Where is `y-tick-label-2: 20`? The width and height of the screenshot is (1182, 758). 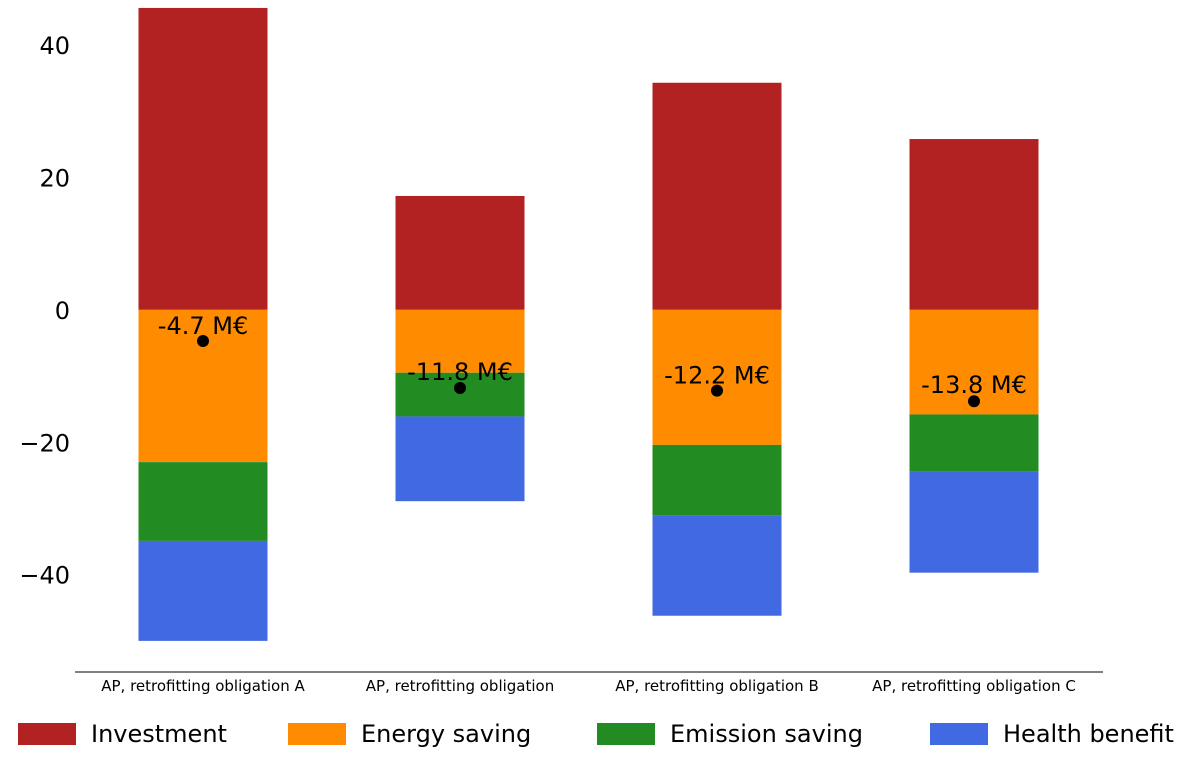
y-tick-label-2: 20 is located at coordinates (54, 178).